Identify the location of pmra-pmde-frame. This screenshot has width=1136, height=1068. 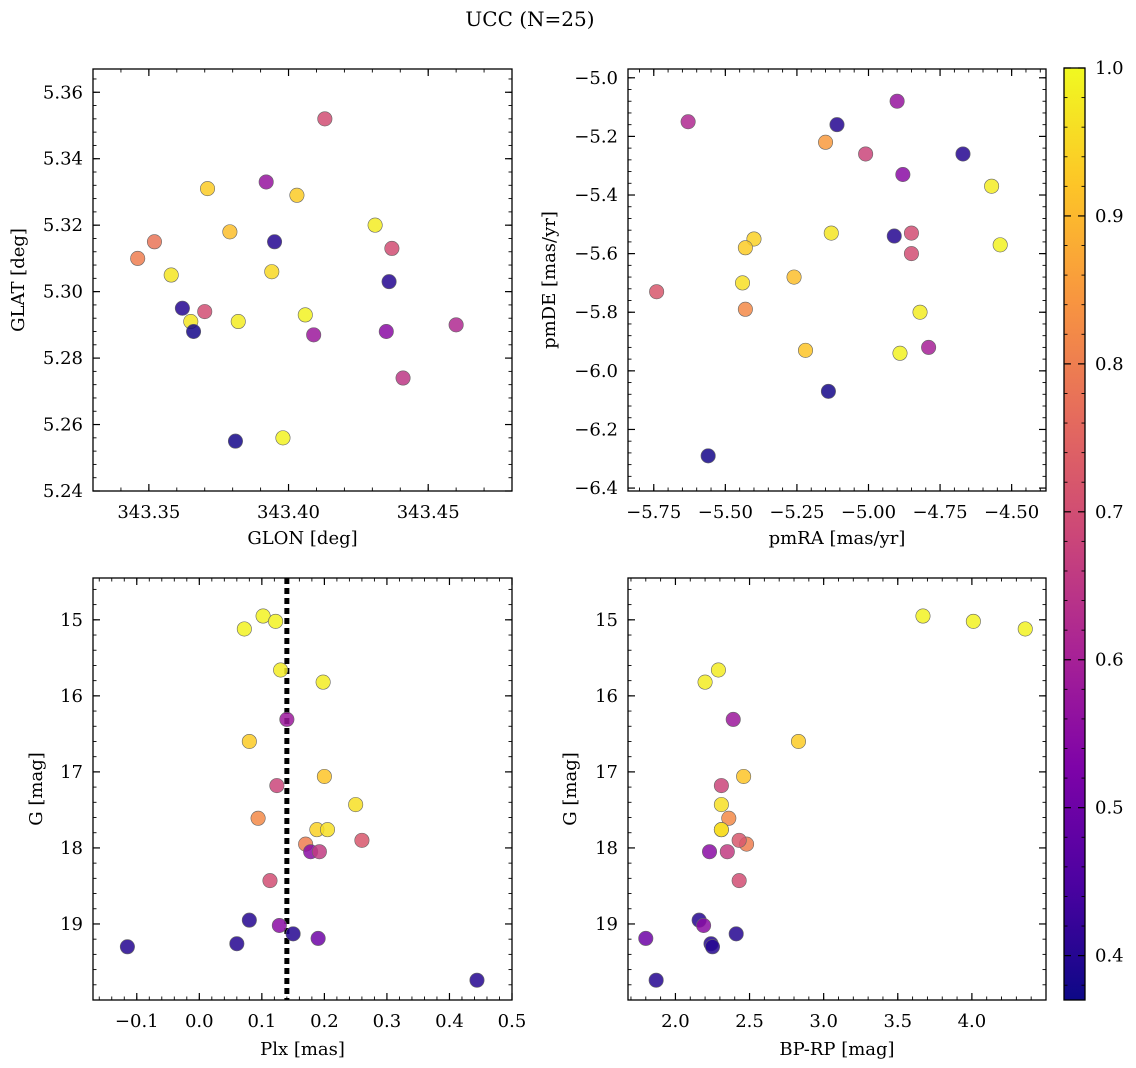
(837, 280).